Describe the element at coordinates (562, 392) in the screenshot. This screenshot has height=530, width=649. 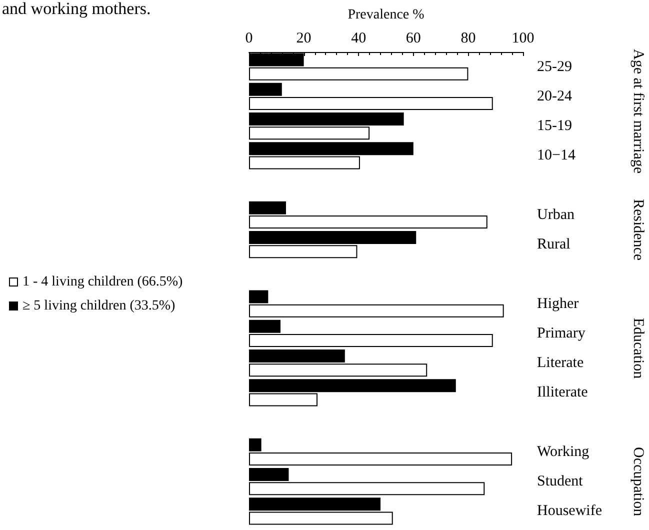
I see `y-tick-label: Illiterate` at that location.